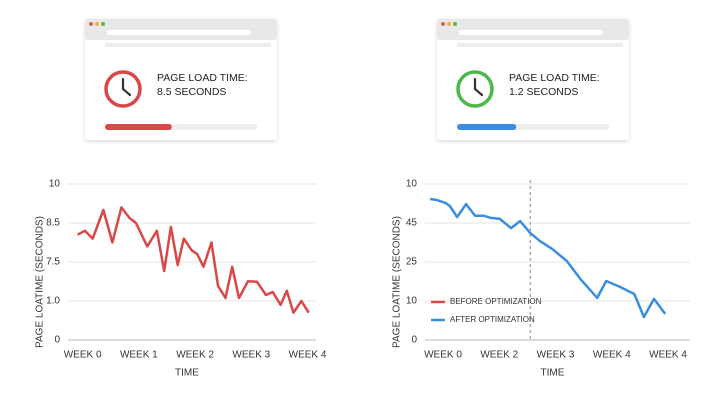 The height and width of the screenshot is (420, 715). What do you see at coordinates (492, 319) in the screenshot?
I see `legend-label: AFTER OPTIMIZATION` at bounding box center [492, 319].